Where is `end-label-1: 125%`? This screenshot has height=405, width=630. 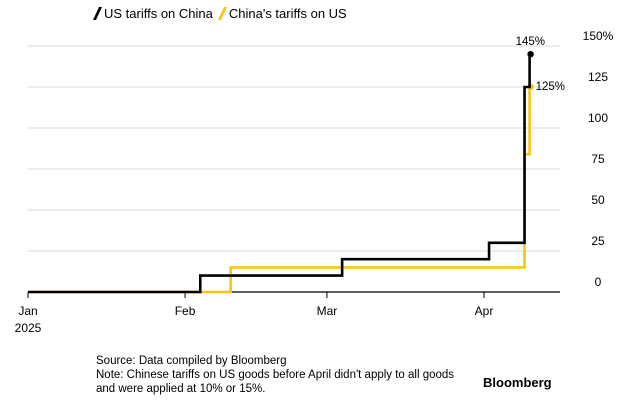
end-label-1: 125% is located at coordinates (550, 87).